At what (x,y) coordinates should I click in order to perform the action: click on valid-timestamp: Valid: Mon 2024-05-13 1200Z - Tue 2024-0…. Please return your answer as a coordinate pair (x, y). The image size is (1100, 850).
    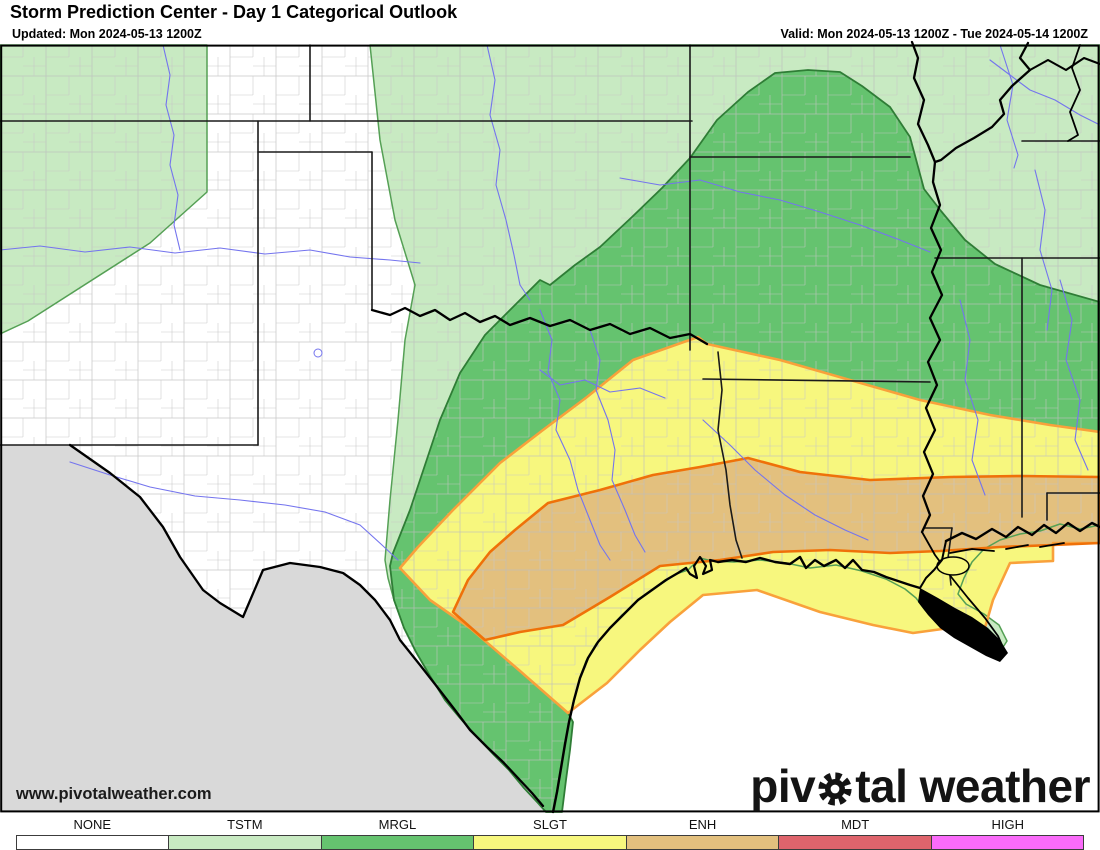
    Looking at the image, I should click on (934, 34).